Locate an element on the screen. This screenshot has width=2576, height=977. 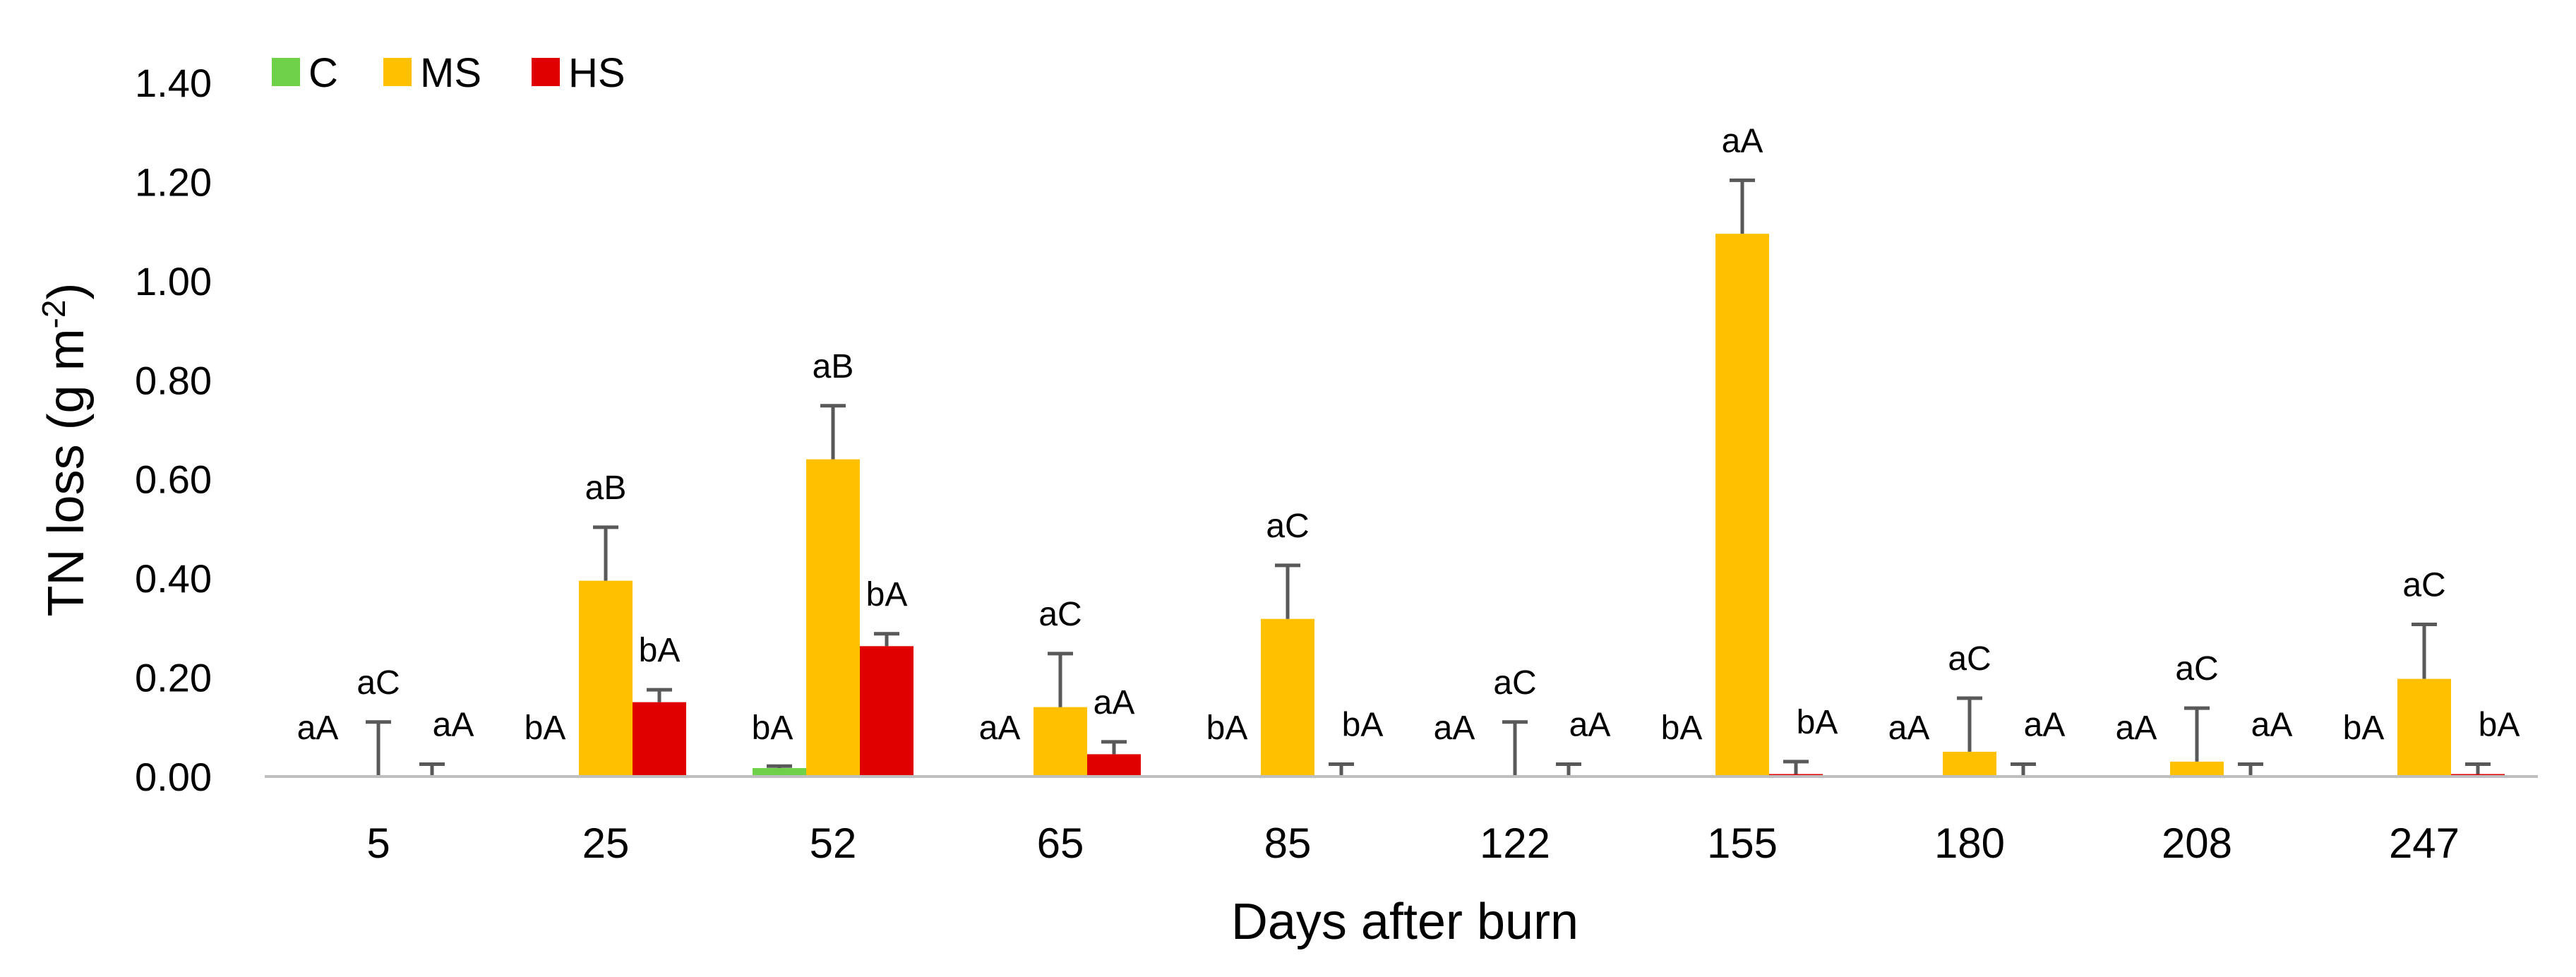
y-tick-label: 0.60 is located at coordinates (173, 479).